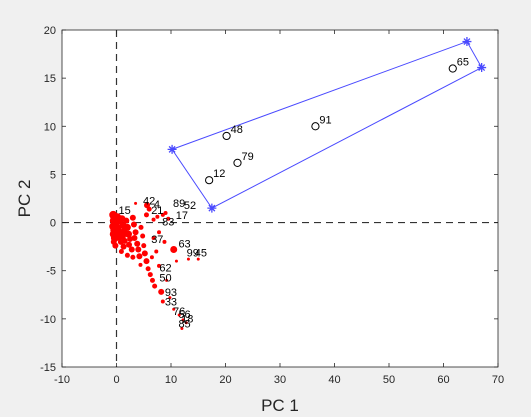 This screenshot has height=417, width=531. Describe the element at coordinates (149, 201) in the screenshot. I see `point-label: 42` at that location.